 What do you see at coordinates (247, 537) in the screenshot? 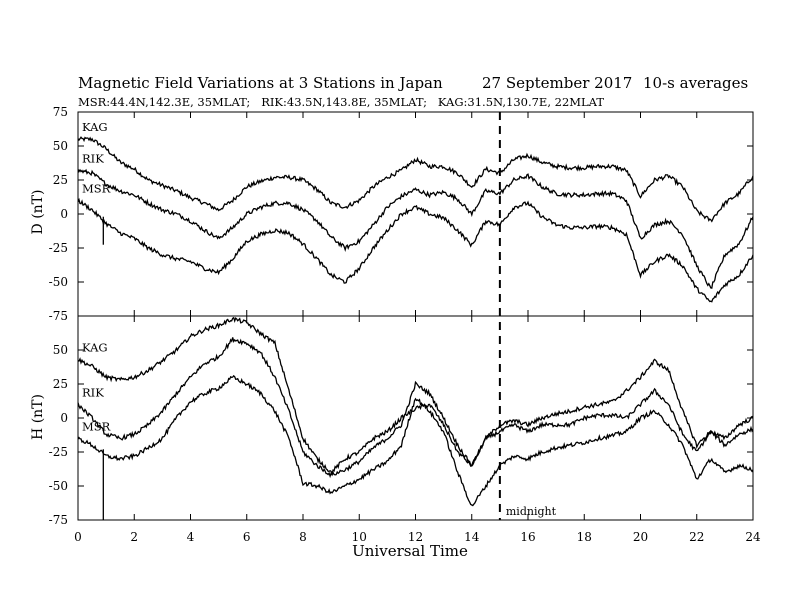
I see `x-tick-label: 6` at bounding box center [247, 537].